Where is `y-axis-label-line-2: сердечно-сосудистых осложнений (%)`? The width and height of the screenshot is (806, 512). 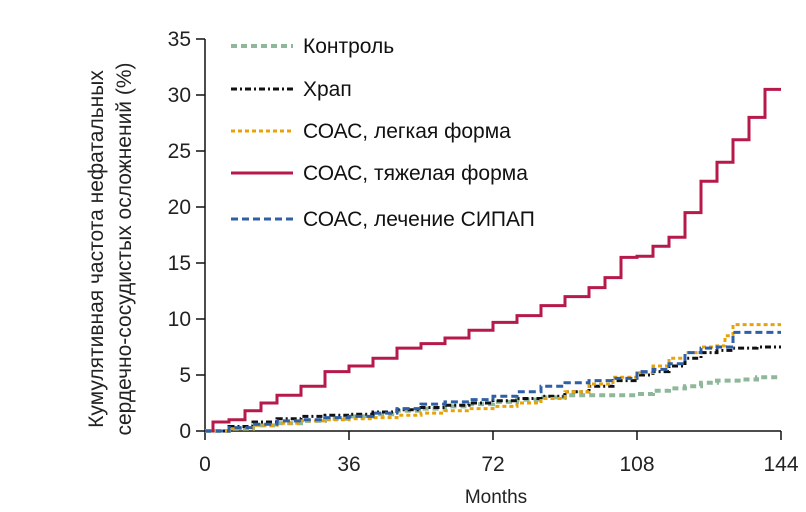
y-axis-label-line-2: сердечно-сосудистых осложнений (%) is located at coordinates (124, 248).